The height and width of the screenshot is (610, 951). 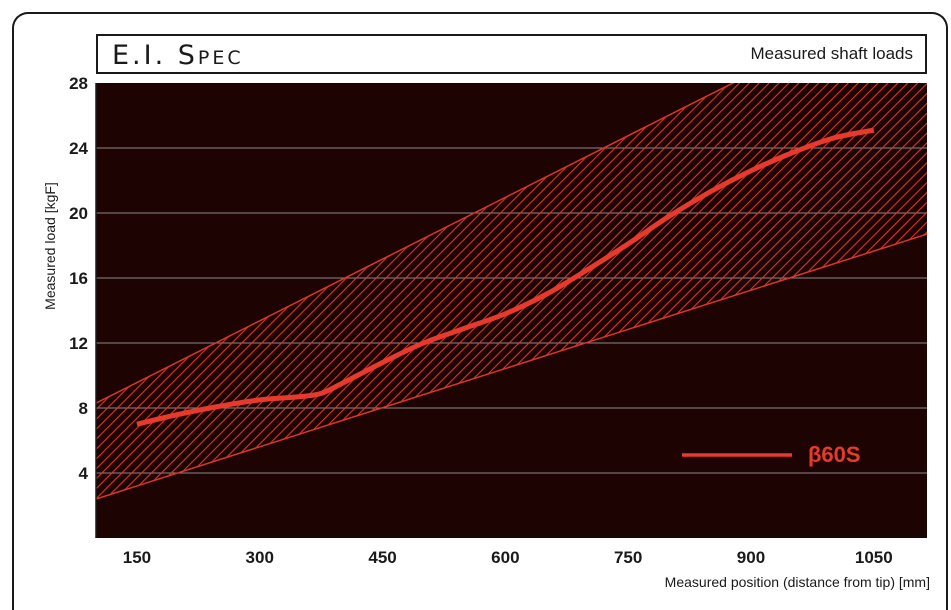 What do you see at coordinates (78, 83) in the screenshot?
I see `y-tick-label: 28` at bounding box center [78, 83].